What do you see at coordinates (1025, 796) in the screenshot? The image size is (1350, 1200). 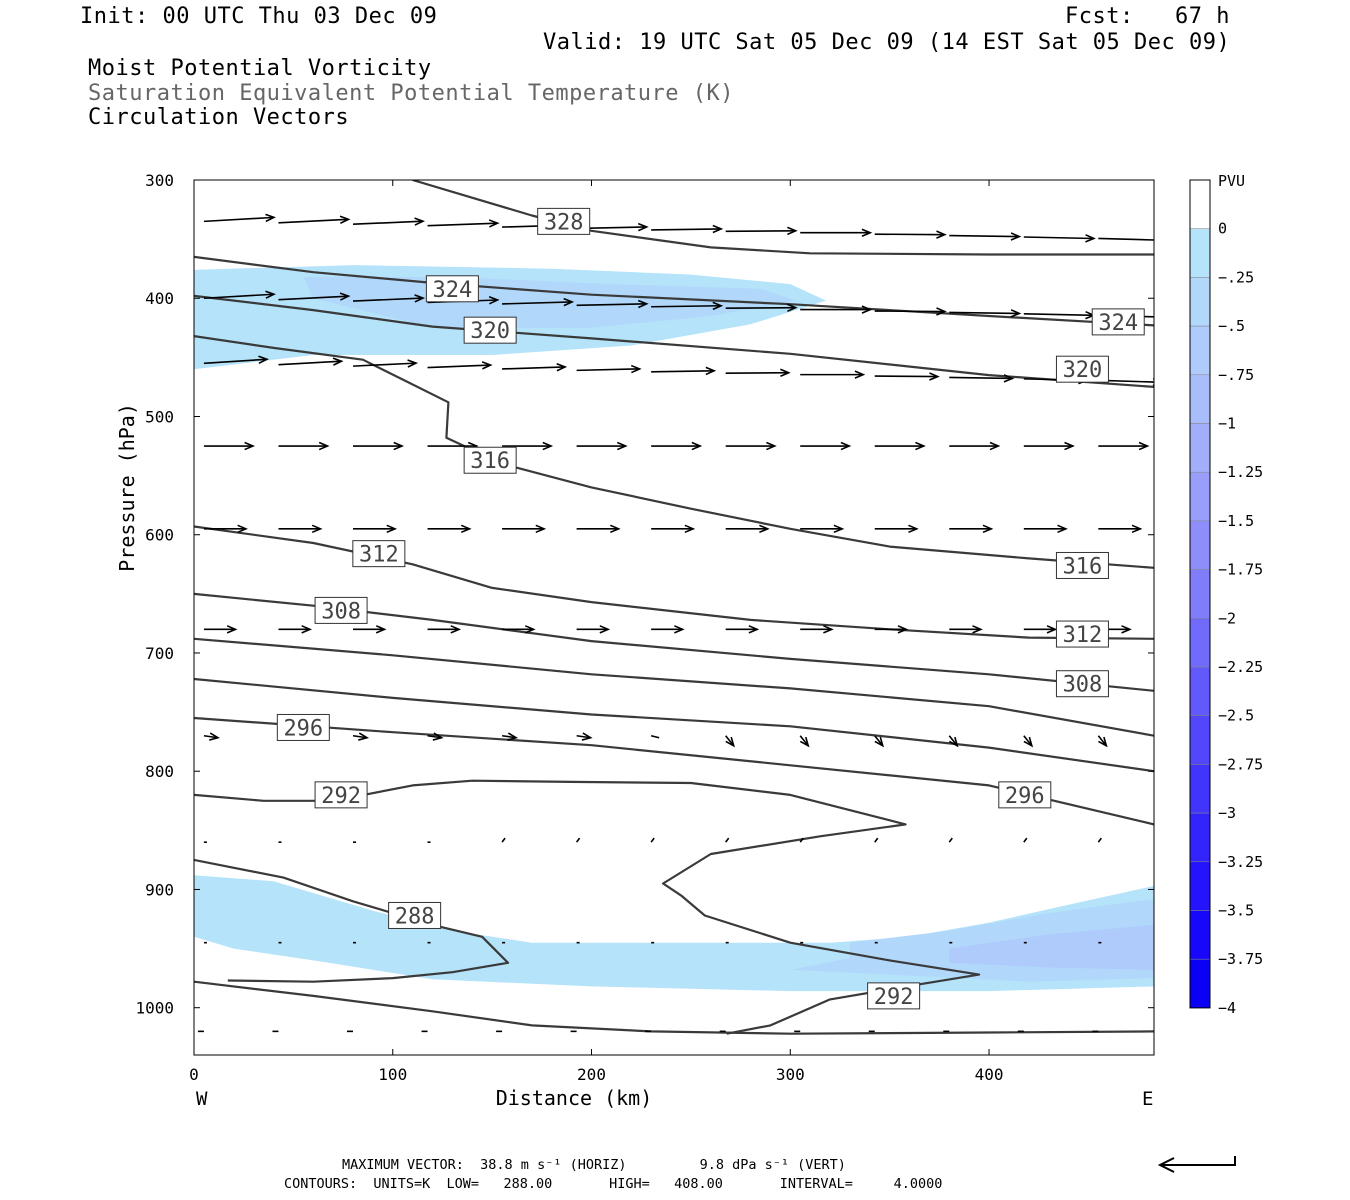 I see `svg-text: 296` at bounding box center [1025, 796].